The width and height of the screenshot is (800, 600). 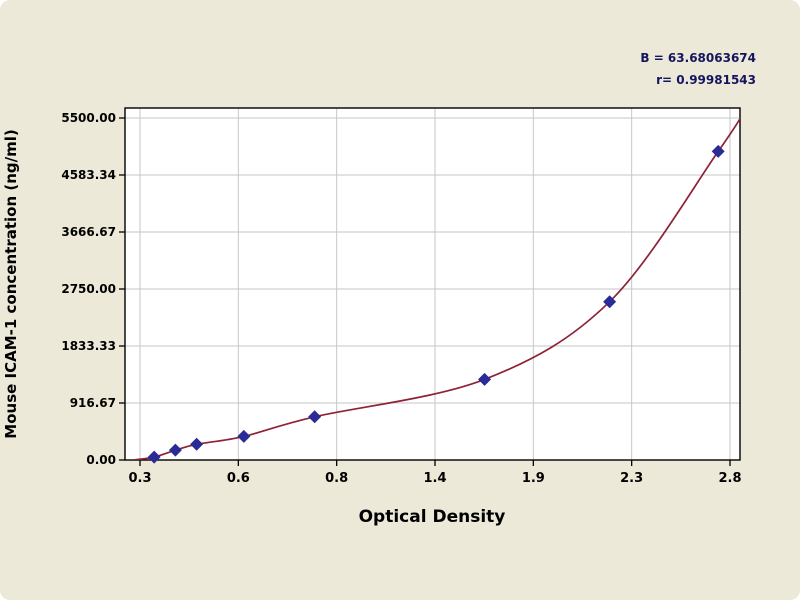 What do you see at coordinates (432, 517) in the screenshot?
I see `x-axis-title: Optical Density` at bounding box center [432, 517].